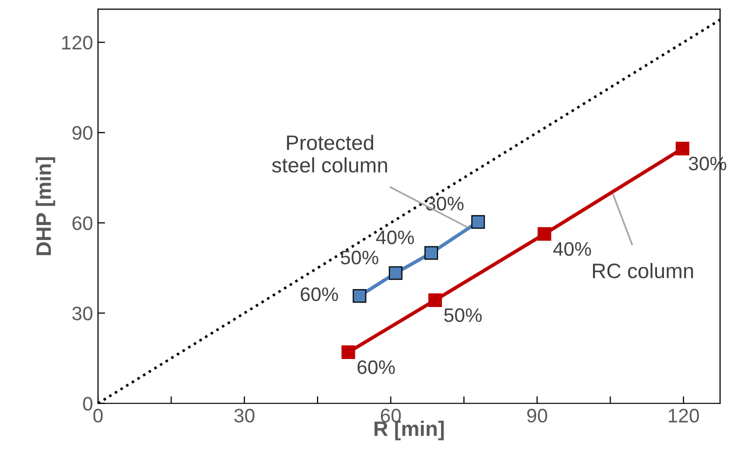 The height and width of the screenshot is (461, 754). I want to click on y-tick-label: 60, so click(82, 223).